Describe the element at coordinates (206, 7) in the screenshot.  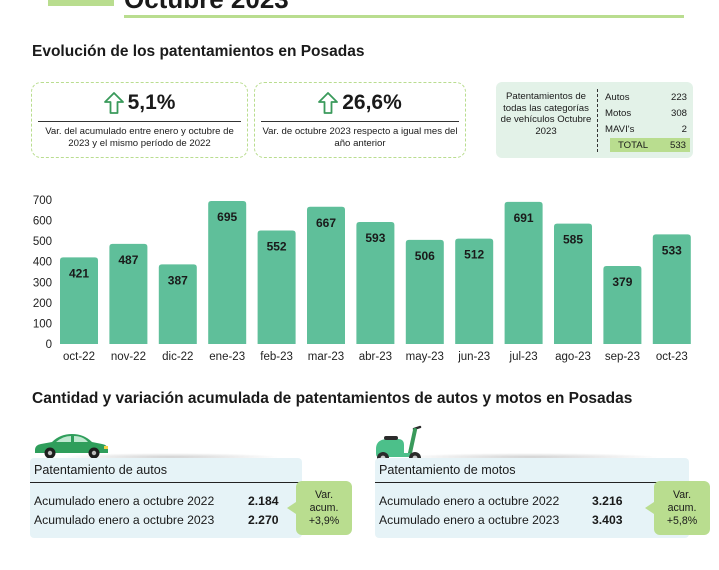
I see `page-title: Octubre 2023` at that location.